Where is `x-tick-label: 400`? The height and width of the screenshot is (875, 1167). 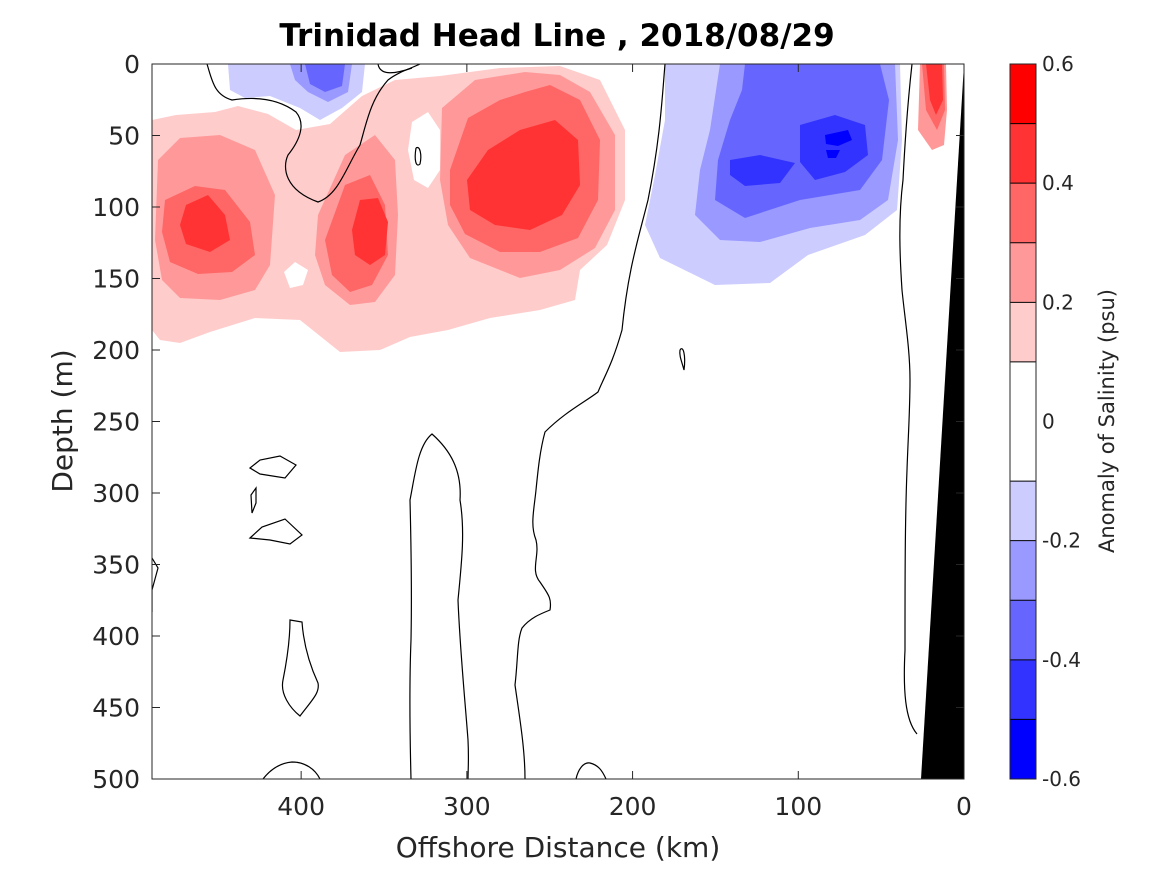 x-tick-label: 400 is located at coordinates (301, 806).